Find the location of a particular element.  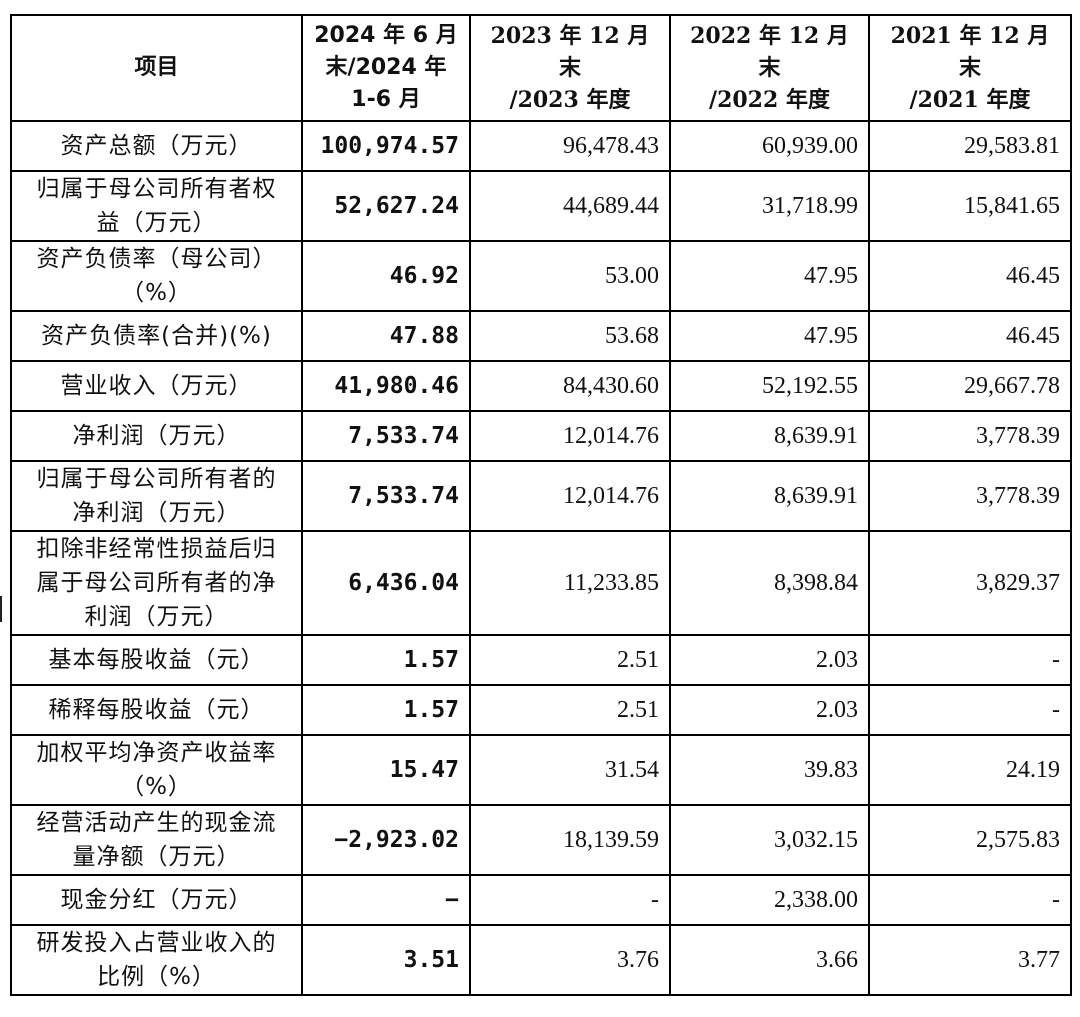

row-label-line: 资产总额（万元） is located at coordinates (156, 146).